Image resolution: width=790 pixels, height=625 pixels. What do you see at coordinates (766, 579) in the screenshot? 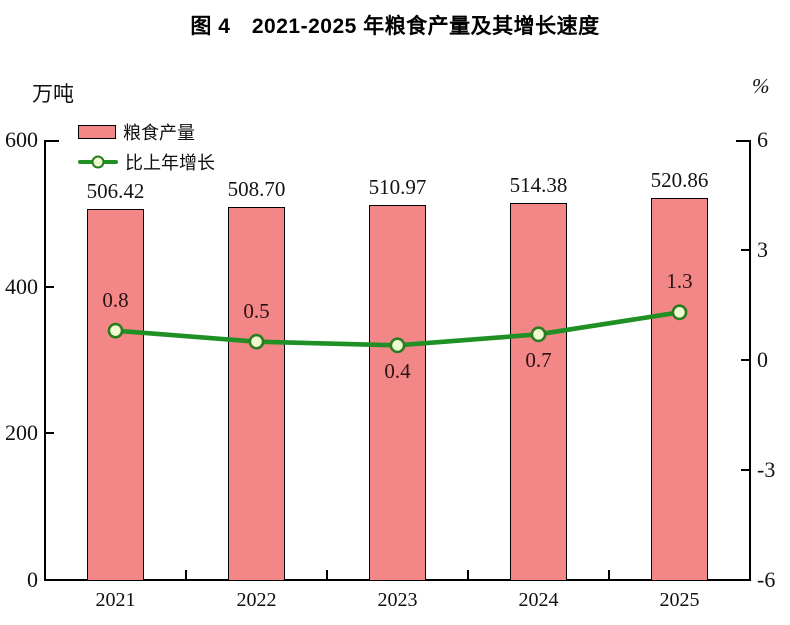
I see `right-axis-tick-label: -6` at bounding box center [766, 579].